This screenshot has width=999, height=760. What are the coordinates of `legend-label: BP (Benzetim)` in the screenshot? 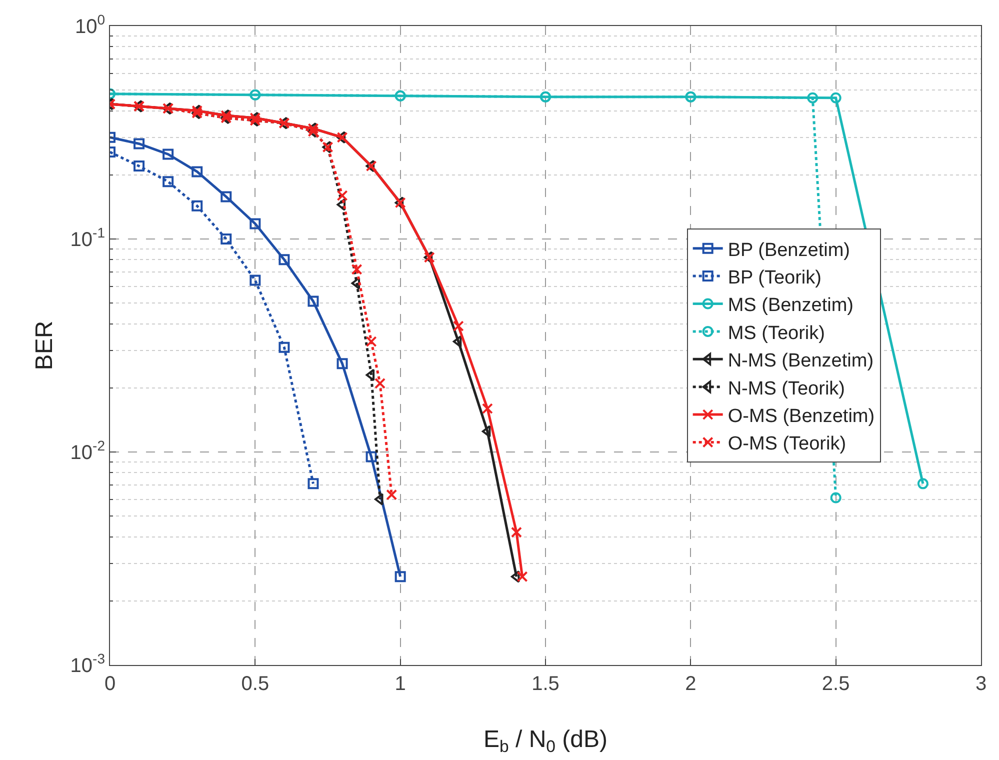 It's located at (789, 250).